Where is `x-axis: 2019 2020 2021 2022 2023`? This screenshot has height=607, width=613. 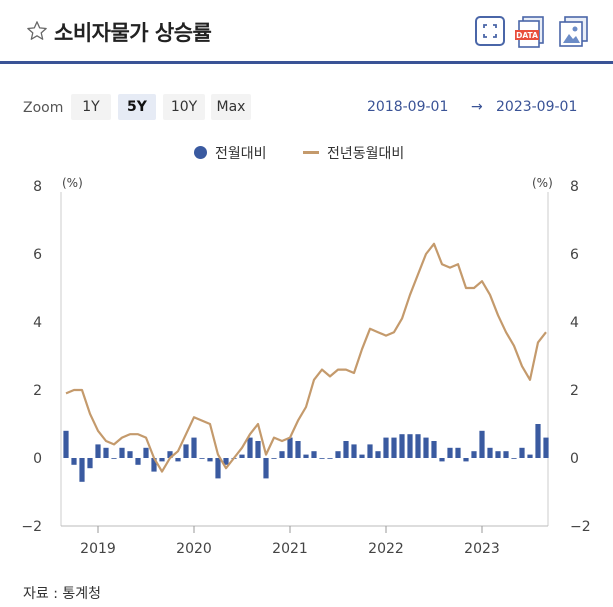 x-axis: 2019 2020 2021 2022 2023 is located at coordinates (290, 541).